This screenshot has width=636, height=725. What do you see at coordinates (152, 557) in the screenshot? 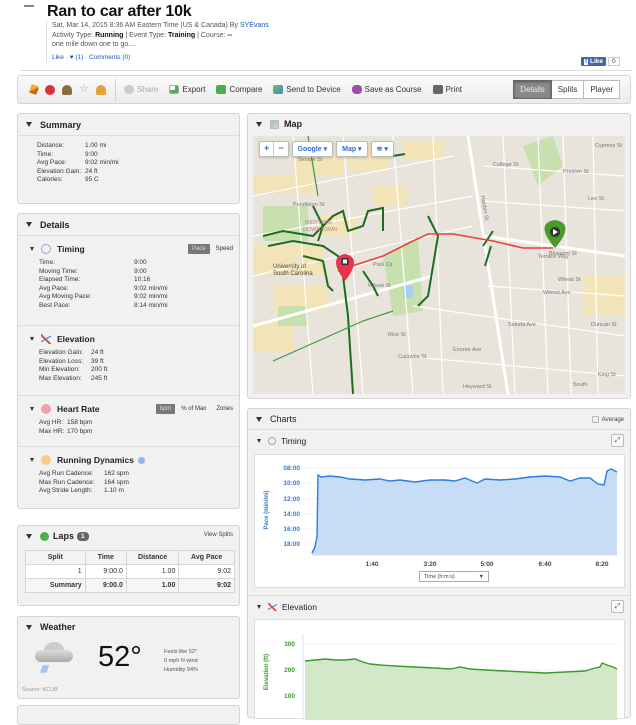
I see `column-header: Distance` at bounding box center [152, 557].